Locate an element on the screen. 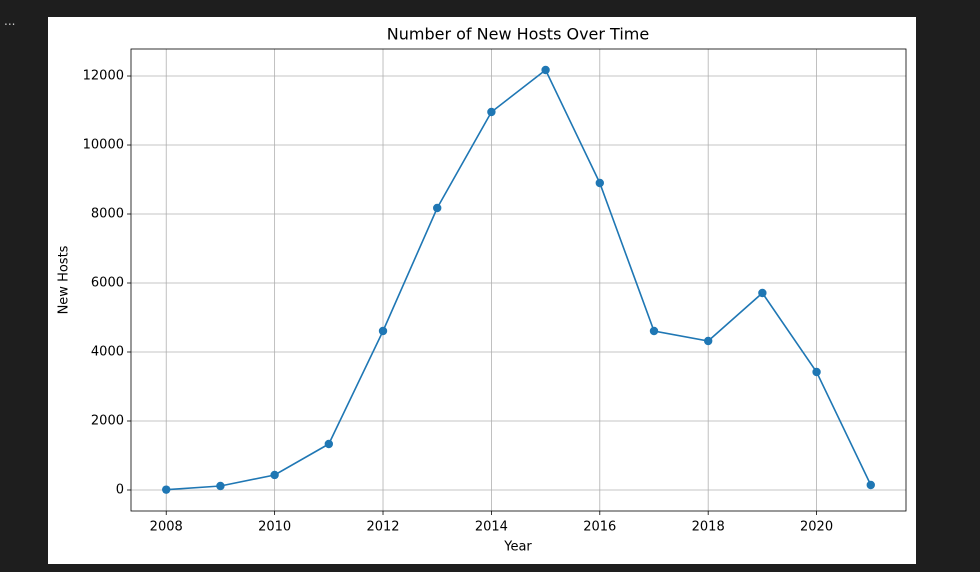 This screenshot has height=572, width=980. x-tick-label: 2010 is located at coordinates (274, 527).